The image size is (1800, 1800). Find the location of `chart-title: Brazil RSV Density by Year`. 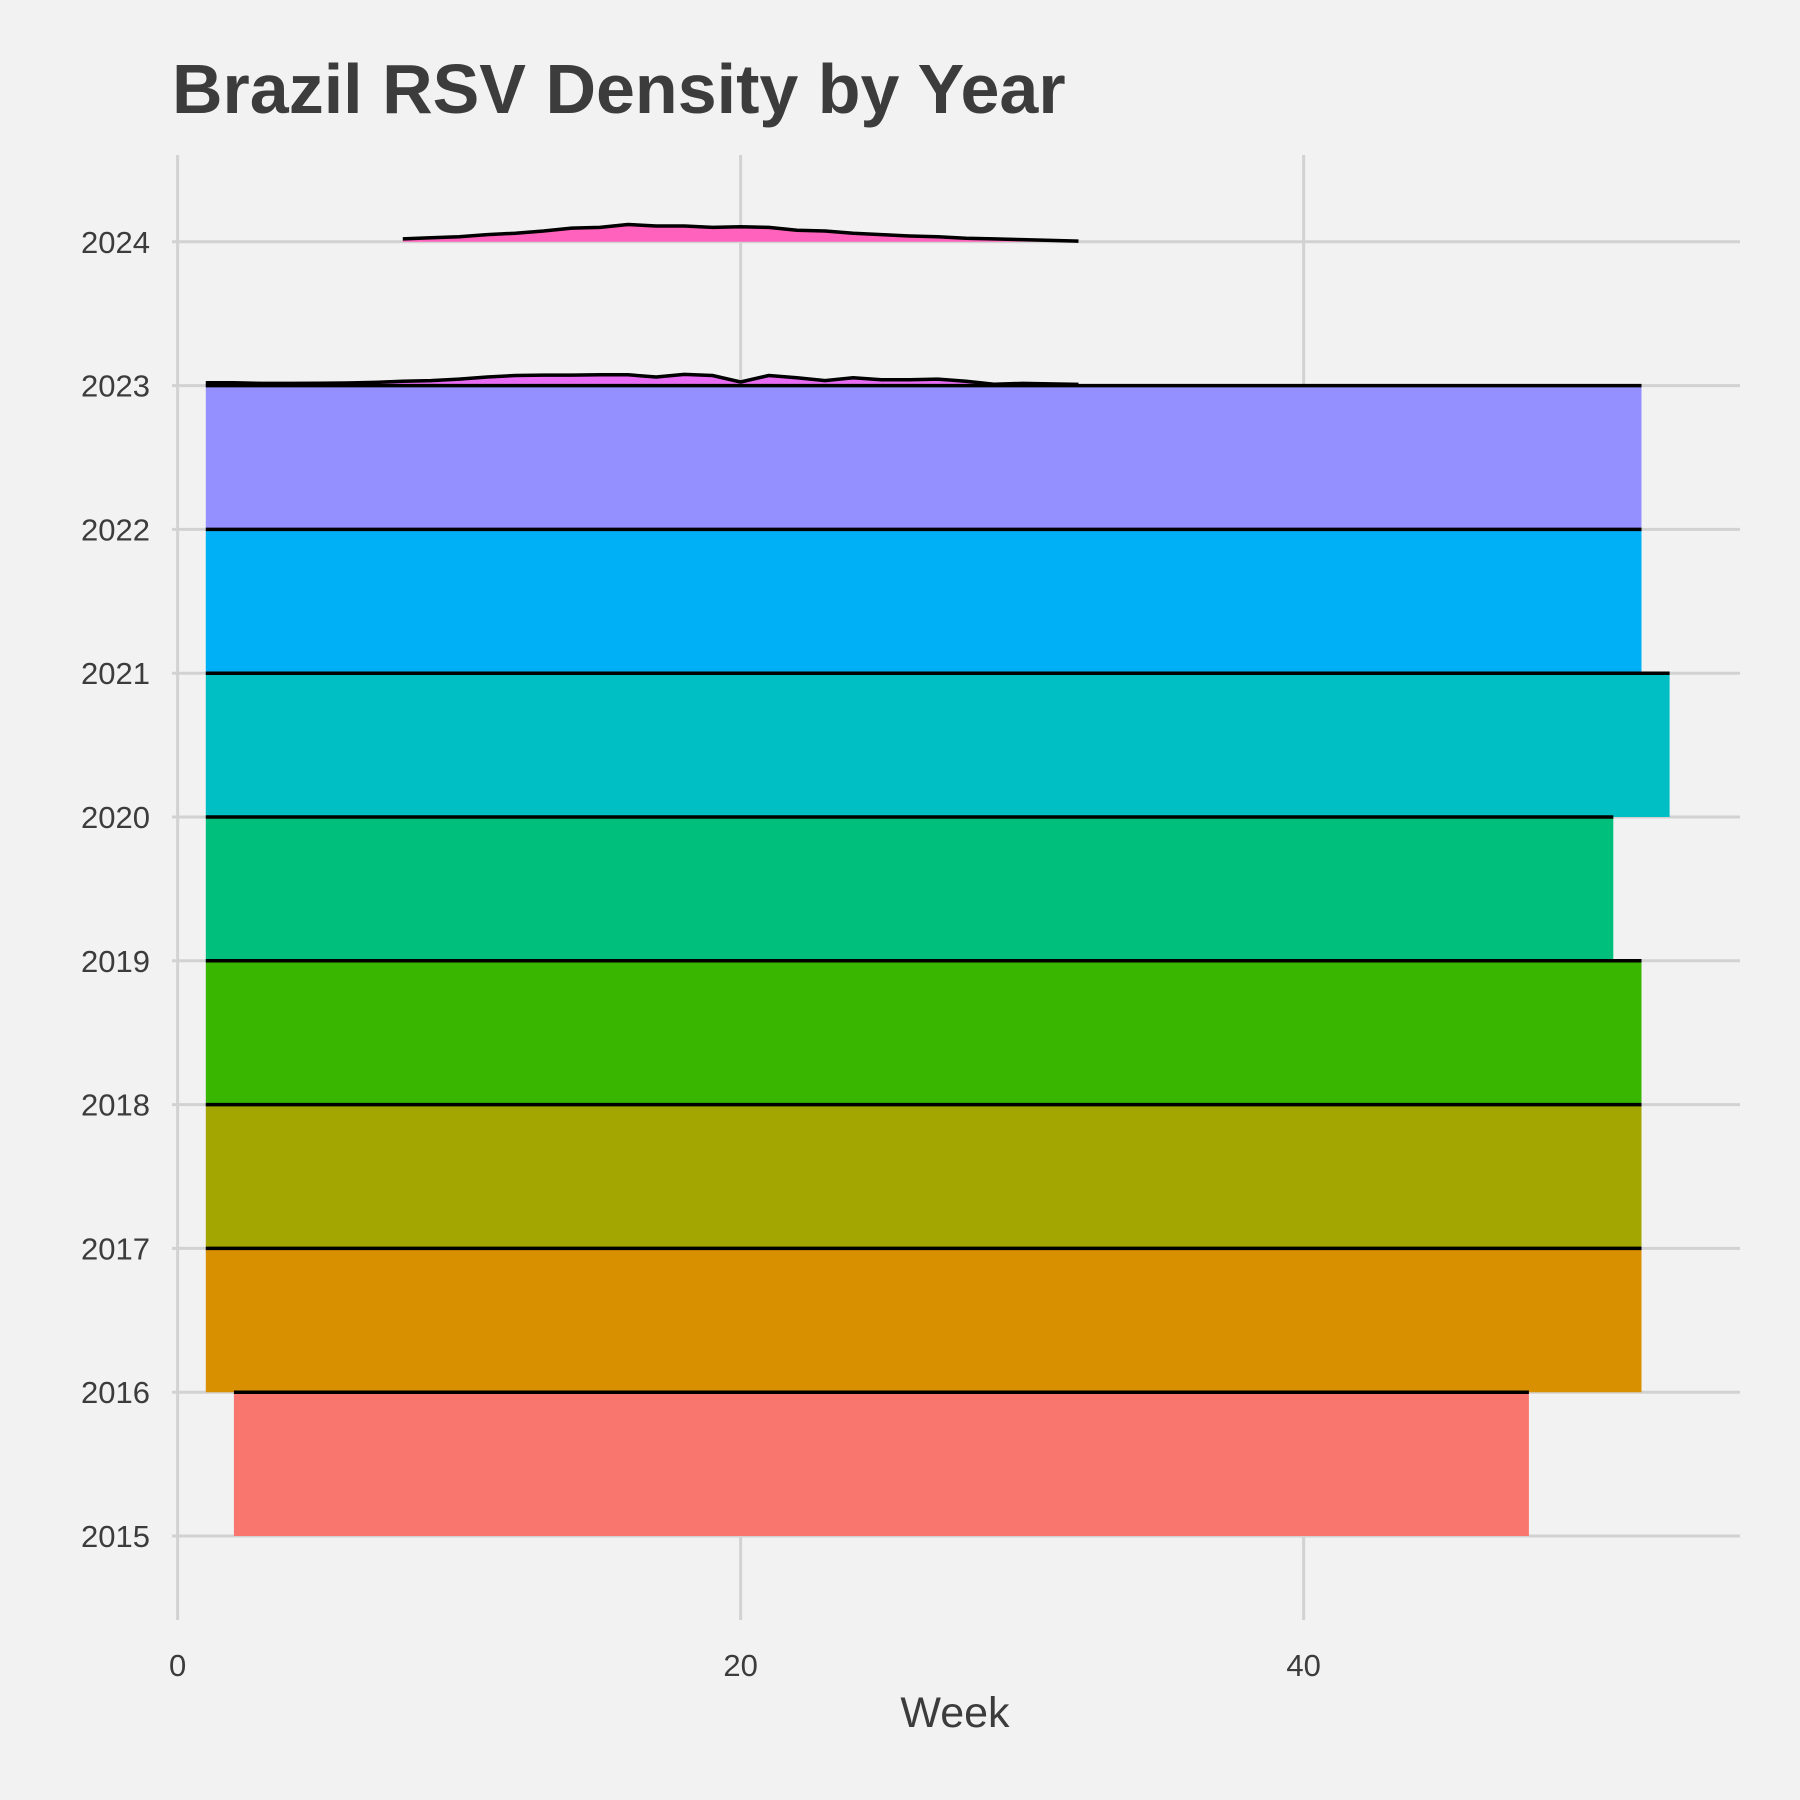

chart-title: Brazil RSV Density by Year is located at coordinates (619, 89).